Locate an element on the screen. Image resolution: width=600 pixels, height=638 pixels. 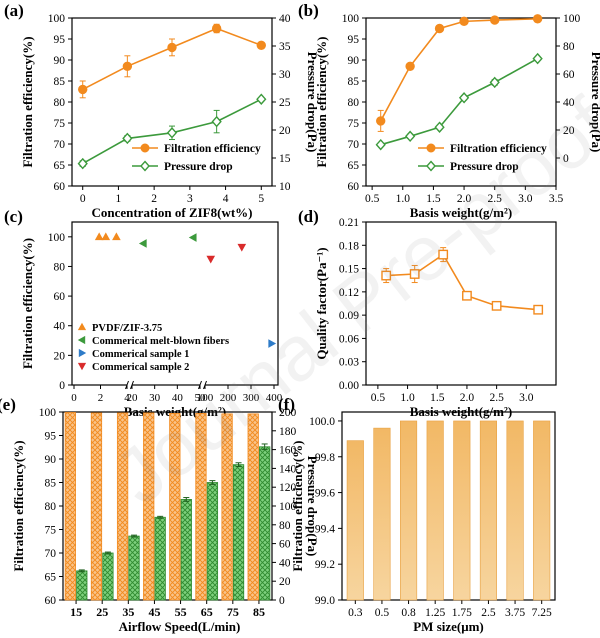
legend-label: Commerical sample 1 is located at coordinates (140, 354).